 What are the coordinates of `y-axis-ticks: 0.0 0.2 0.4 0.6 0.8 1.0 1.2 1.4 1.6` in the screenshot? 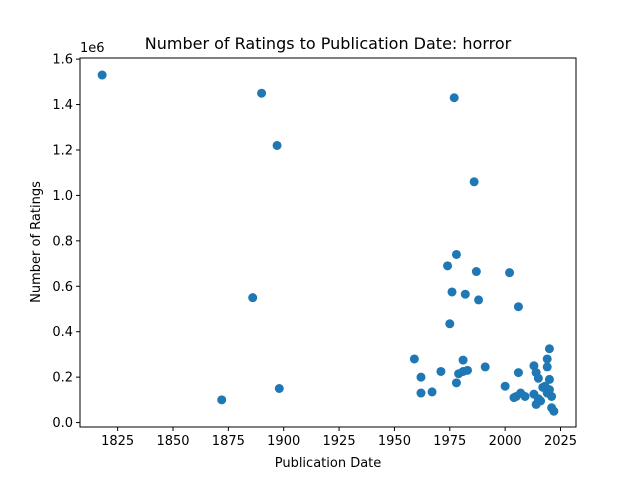 It's located at (66, 242).